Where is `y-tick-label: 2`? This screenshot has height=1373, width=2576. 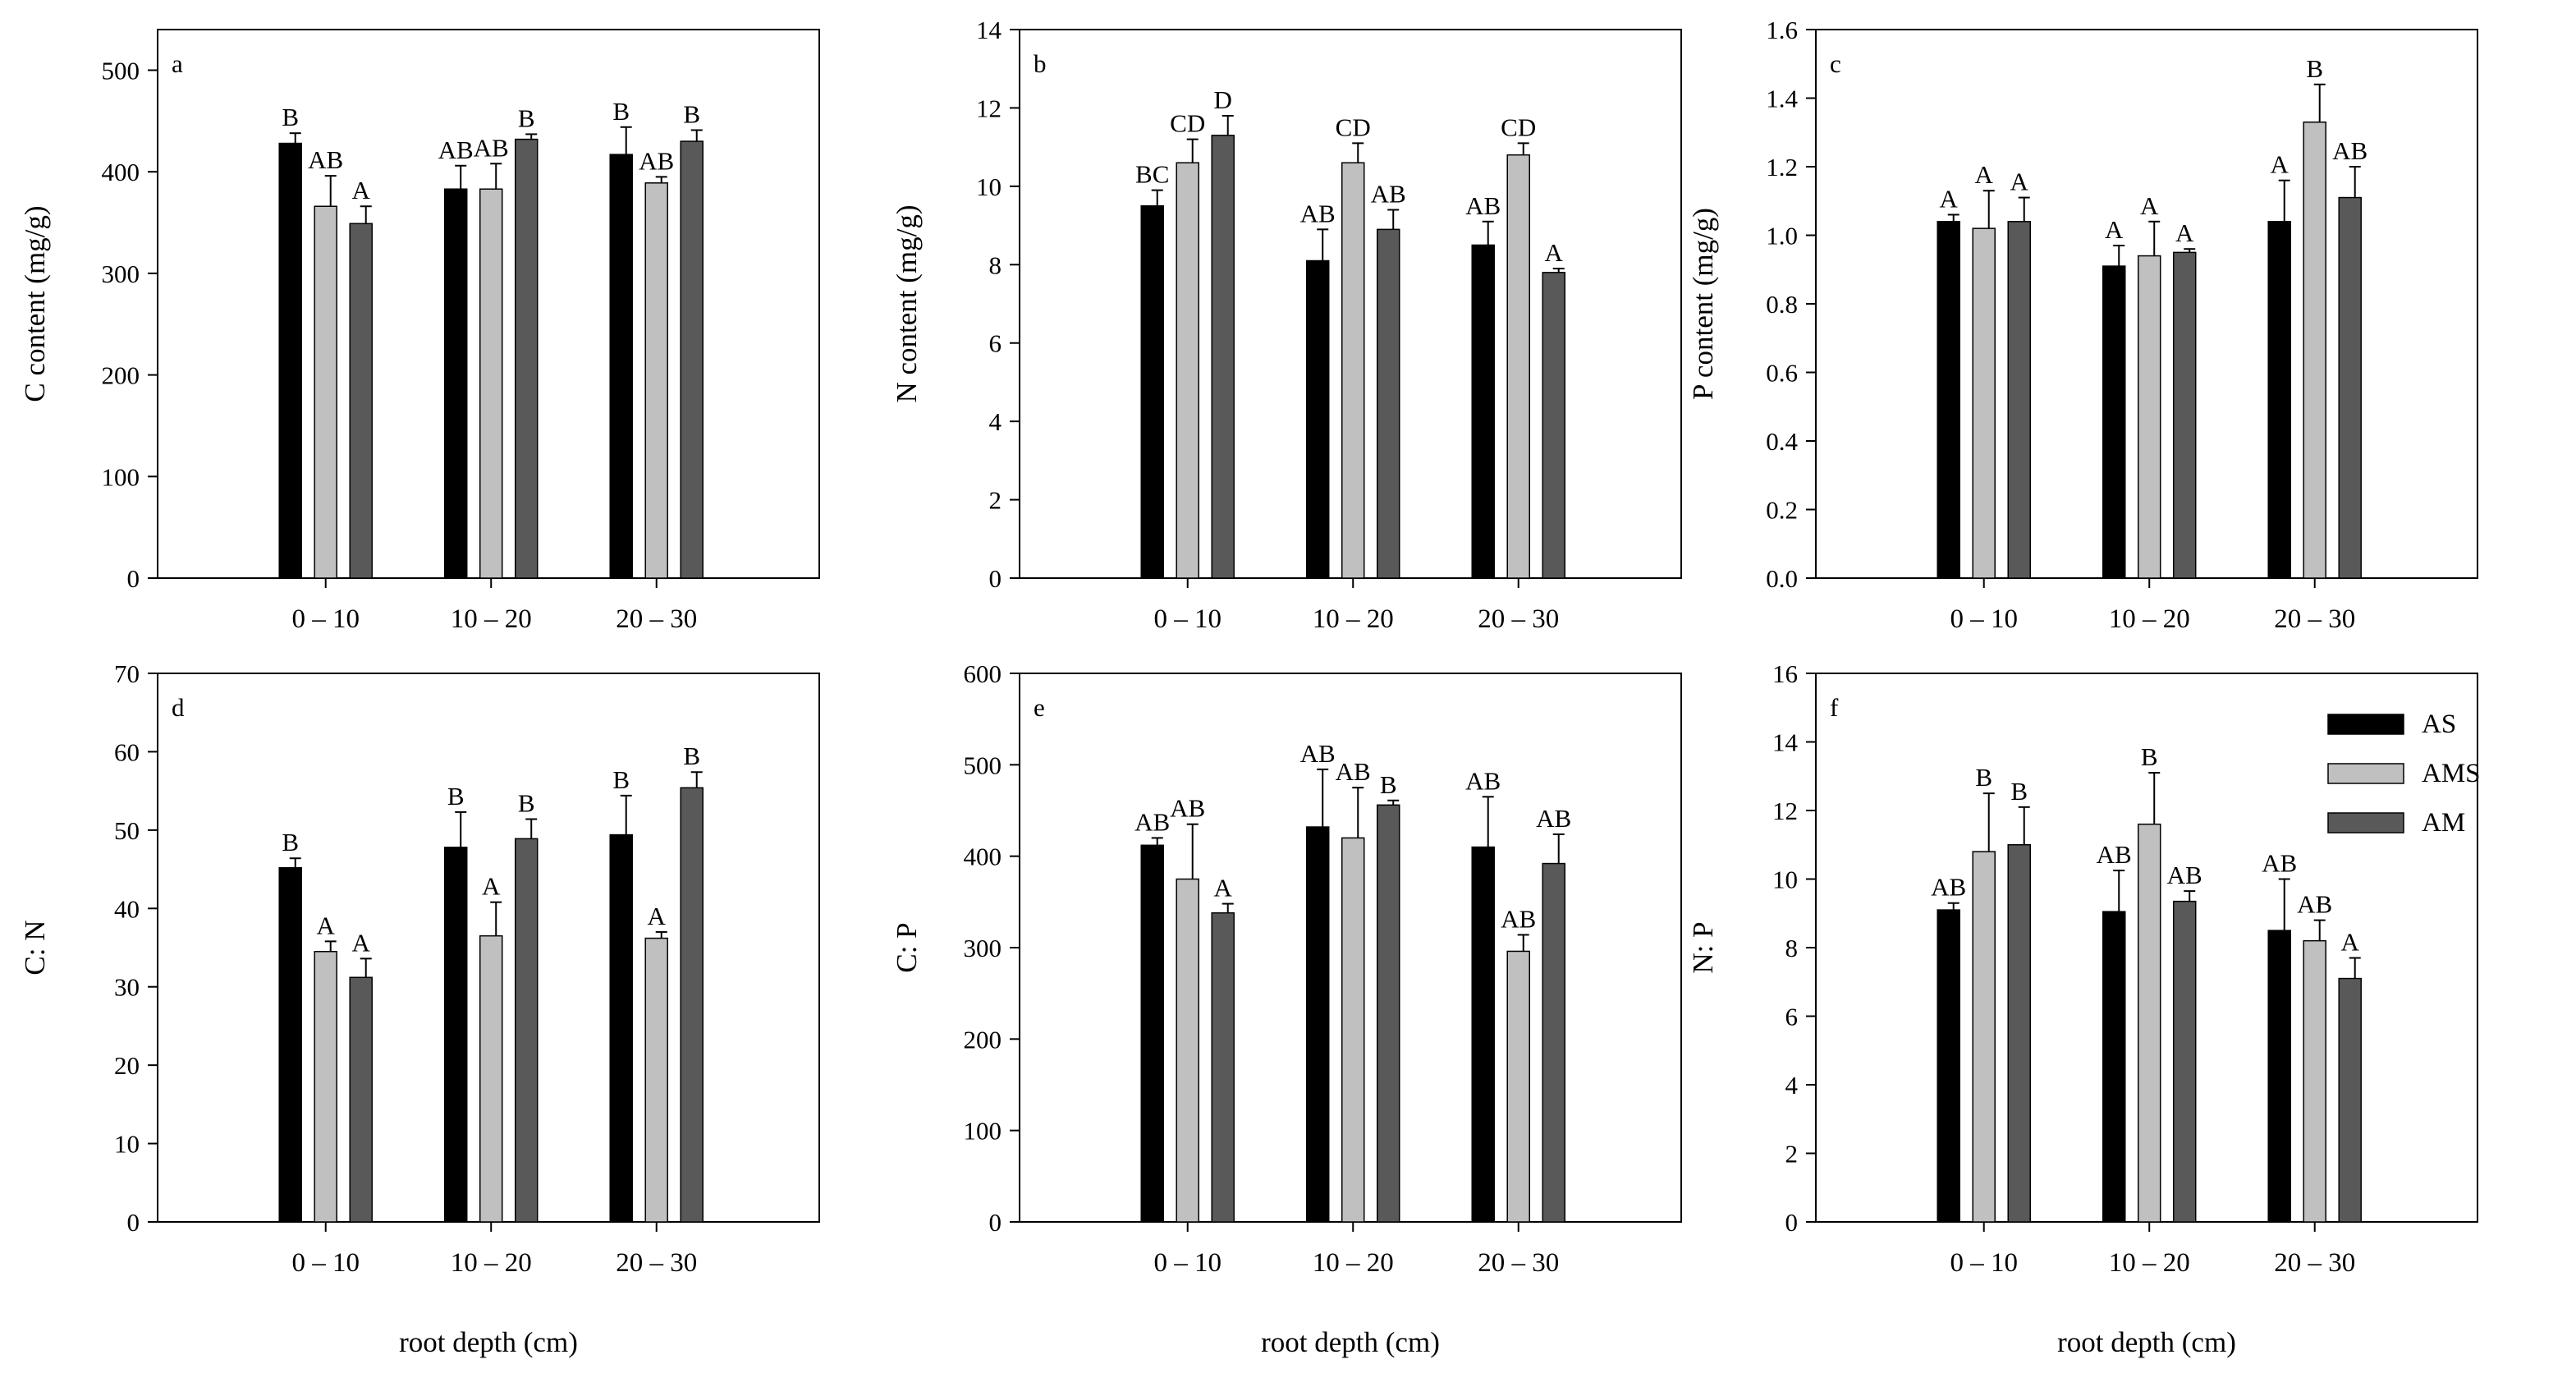
y-tick-label: 2 is located at coordinates (995, 500).